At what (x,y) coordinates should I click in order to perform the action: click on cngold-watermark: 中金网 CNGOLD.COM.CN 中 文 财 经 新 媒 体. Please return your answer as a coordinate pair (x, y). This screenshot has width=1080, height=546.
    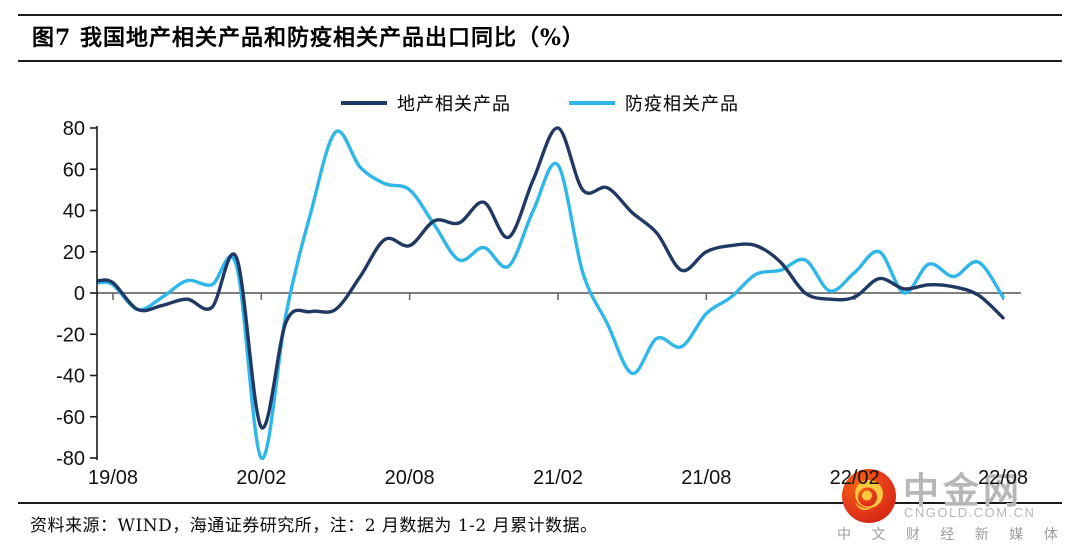
    Looking at the image, I should click on (954, 502).